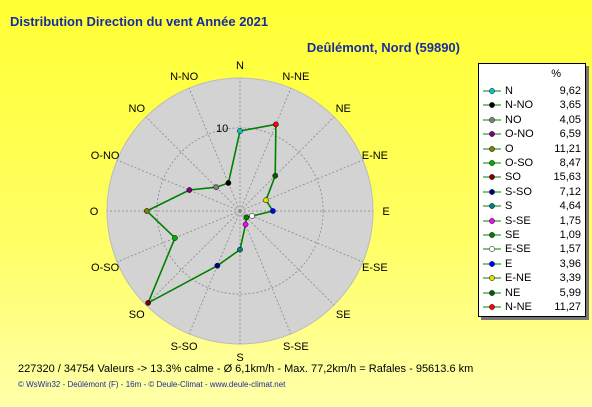 The width and height of the screenshot is (592, 407). I want to click on chart-location: Deûlémont, Nord (59890), so click(383, 47).